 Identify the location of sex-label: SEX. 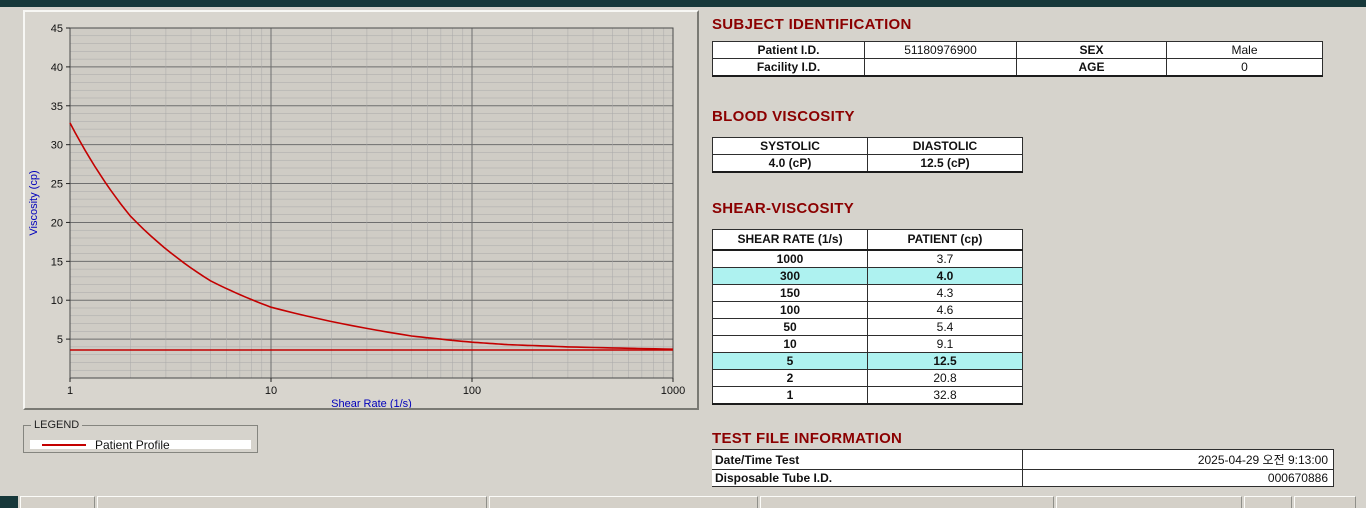
(1091, 50).